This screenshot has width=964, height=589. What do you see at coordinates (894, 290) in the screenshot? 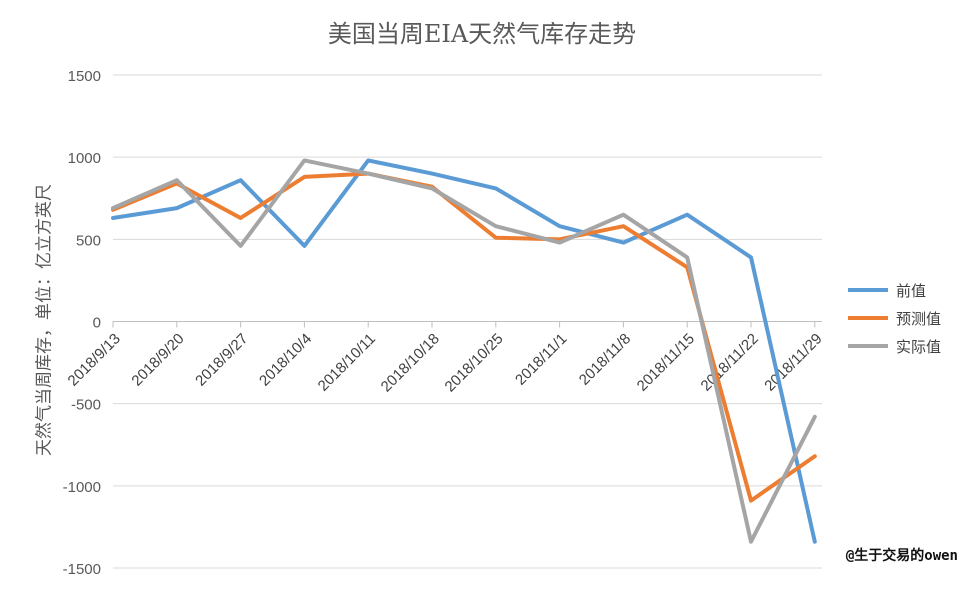
I see `legend-item: 前值` at bounding box center [894, 290].